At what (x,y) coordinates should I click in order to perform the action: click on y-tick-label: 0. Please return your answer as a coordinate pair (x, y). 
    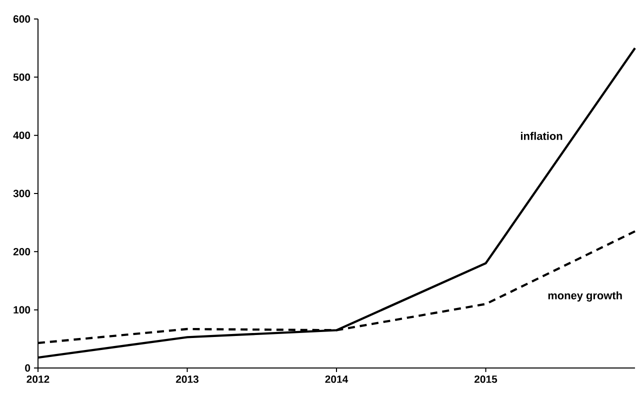
    Looking at the image, I should click on (27, 368).